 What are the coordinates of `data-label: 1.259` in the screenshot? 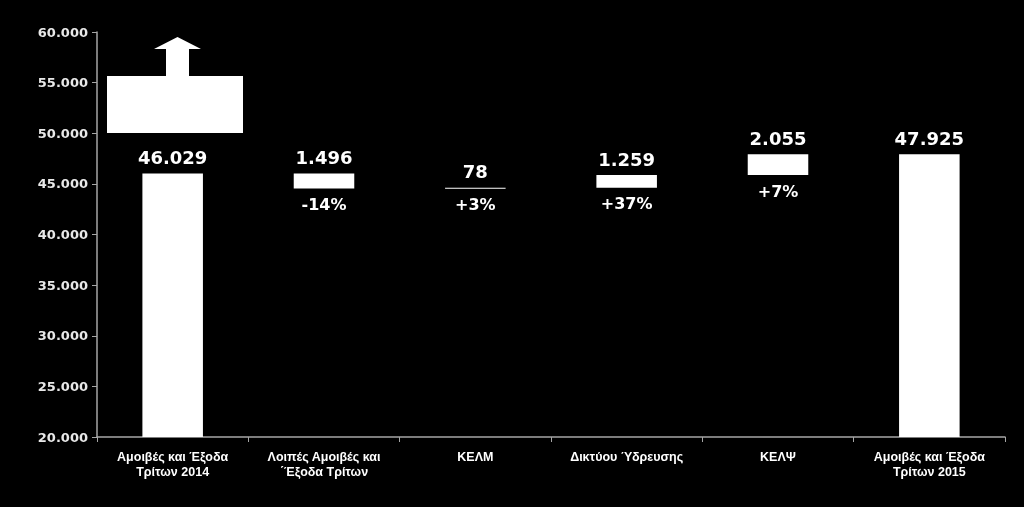 It's located at (627, 159).